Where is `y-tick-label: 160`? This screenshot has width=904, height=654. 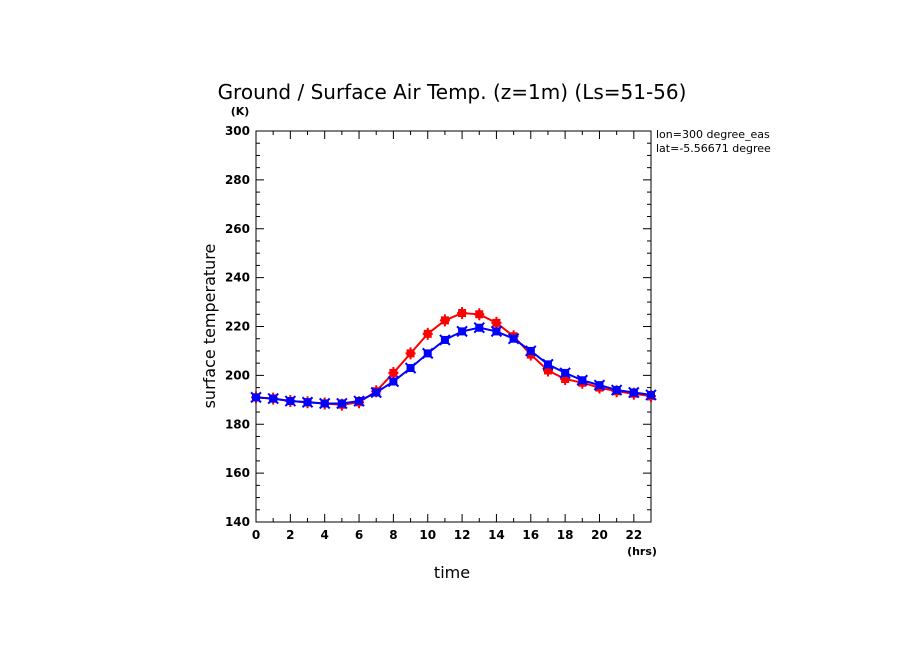 y-tick-label: 160 is located at coordinates (237, 473).